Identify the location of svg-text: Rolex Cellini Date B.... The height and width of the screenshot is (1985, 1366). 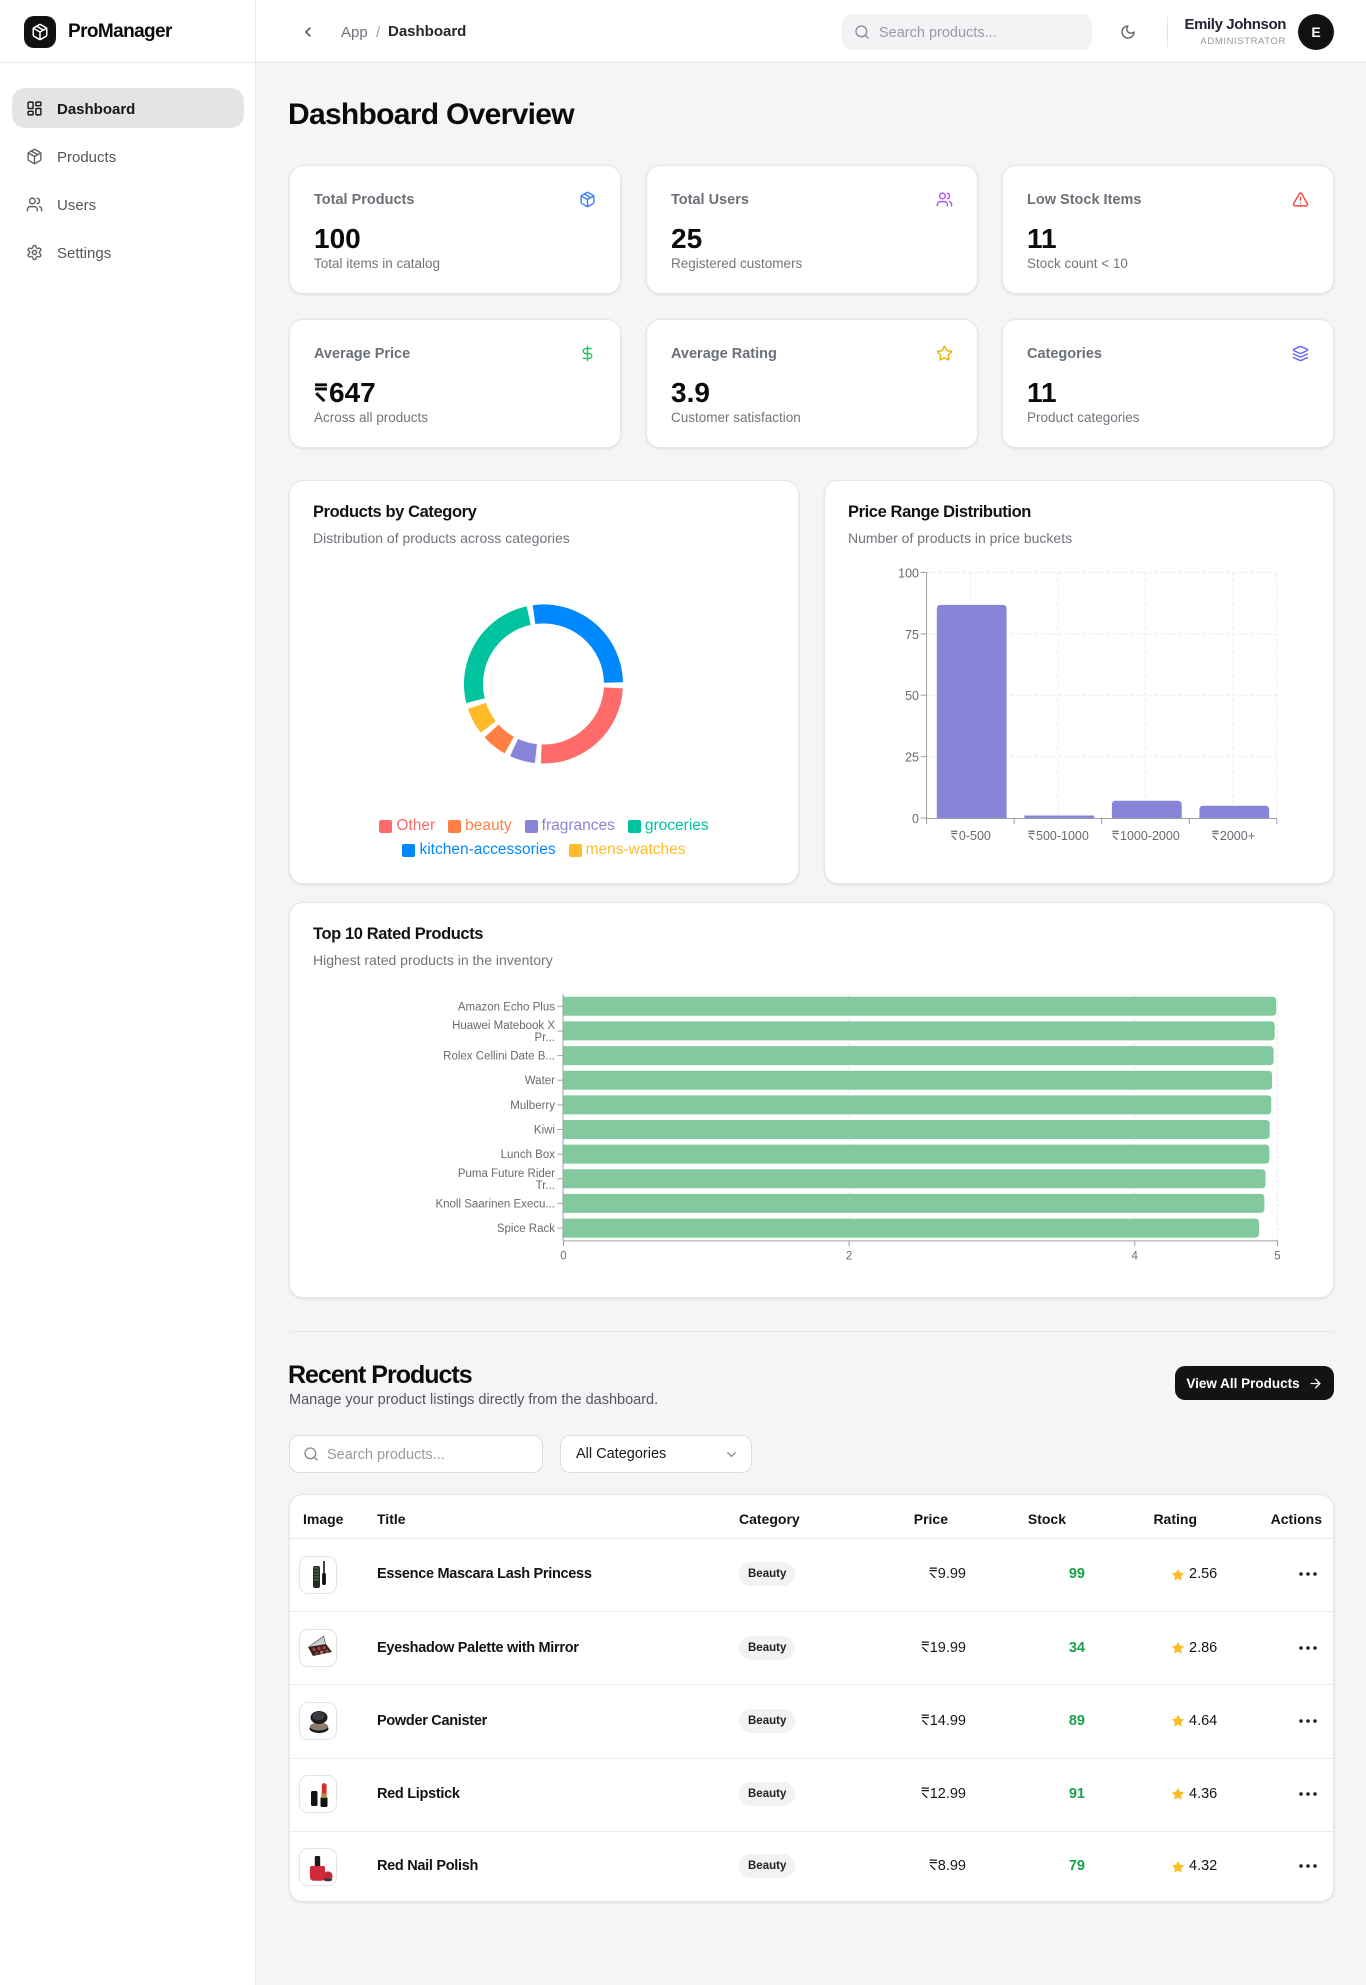
(499, 1057).